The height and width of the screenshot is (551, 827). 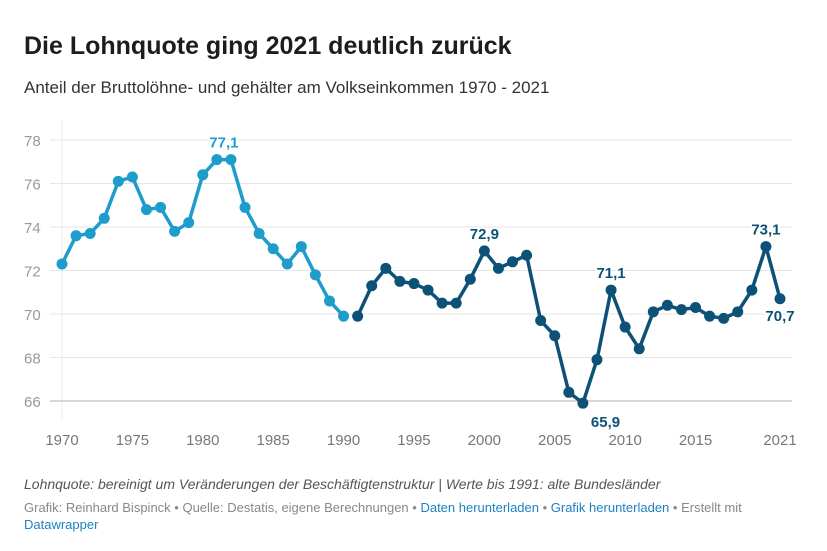 I want to click on datawrapper-link: Datawrapper, so click(x=61, y=524).